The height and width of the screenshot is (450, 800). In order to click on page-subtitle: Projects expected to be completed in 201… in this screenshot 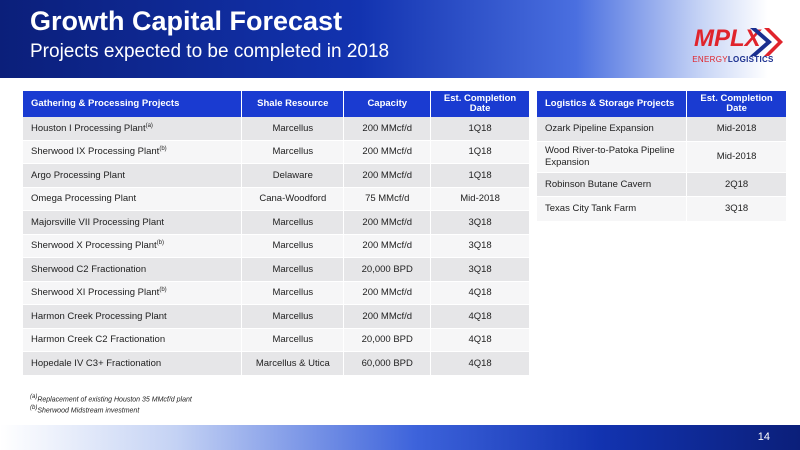, I will do `click(210, 51)`.